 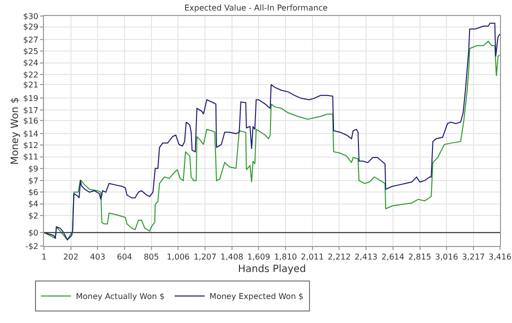 I want to click on y-tick-label: $22, so click(x=30, y=75).